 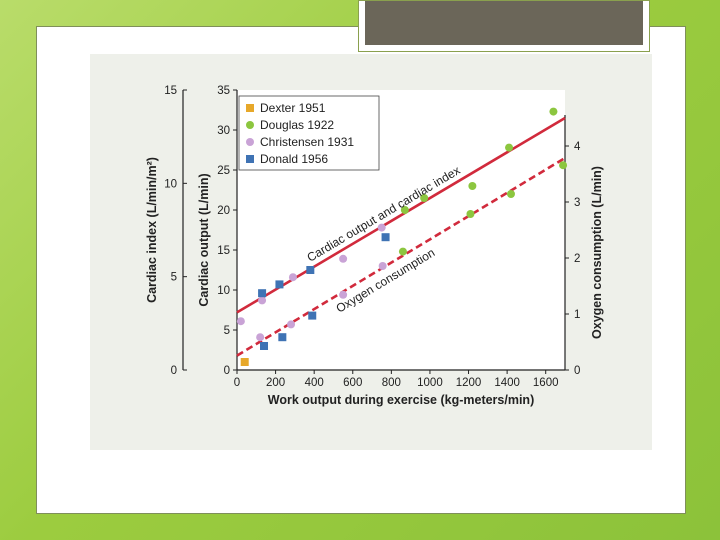 I want to click on legend-label: Douglas 1922, so click(x=297, y=125).